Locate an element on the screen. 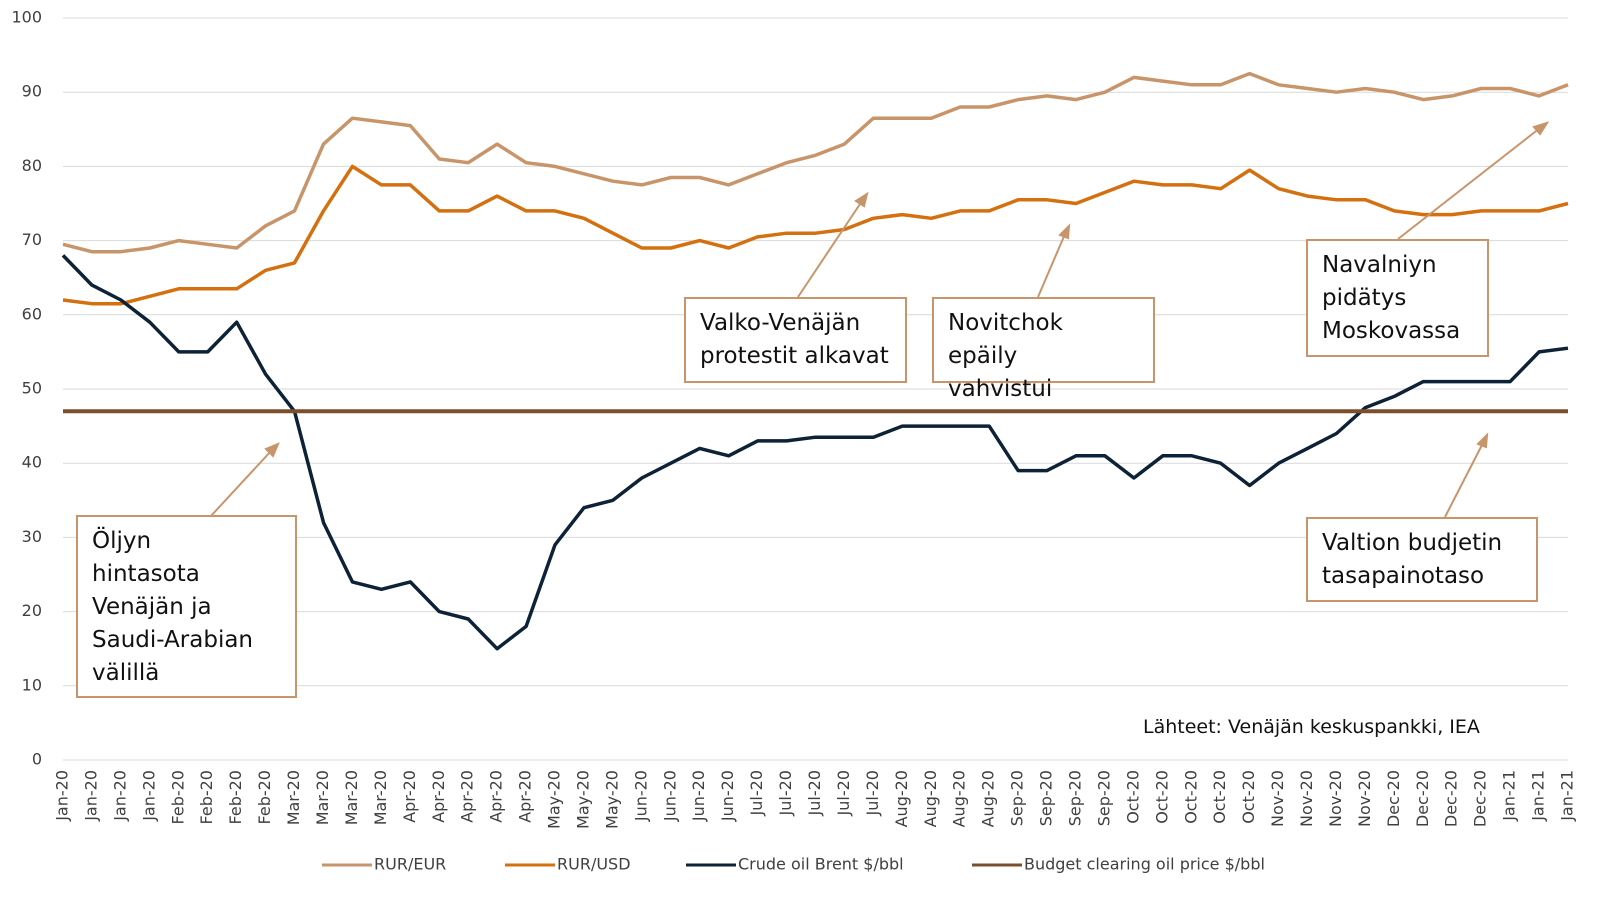 The width and height of the screenshot is (1602, 899). legend-label: RUR/USD is located at coordinates (594, 864).